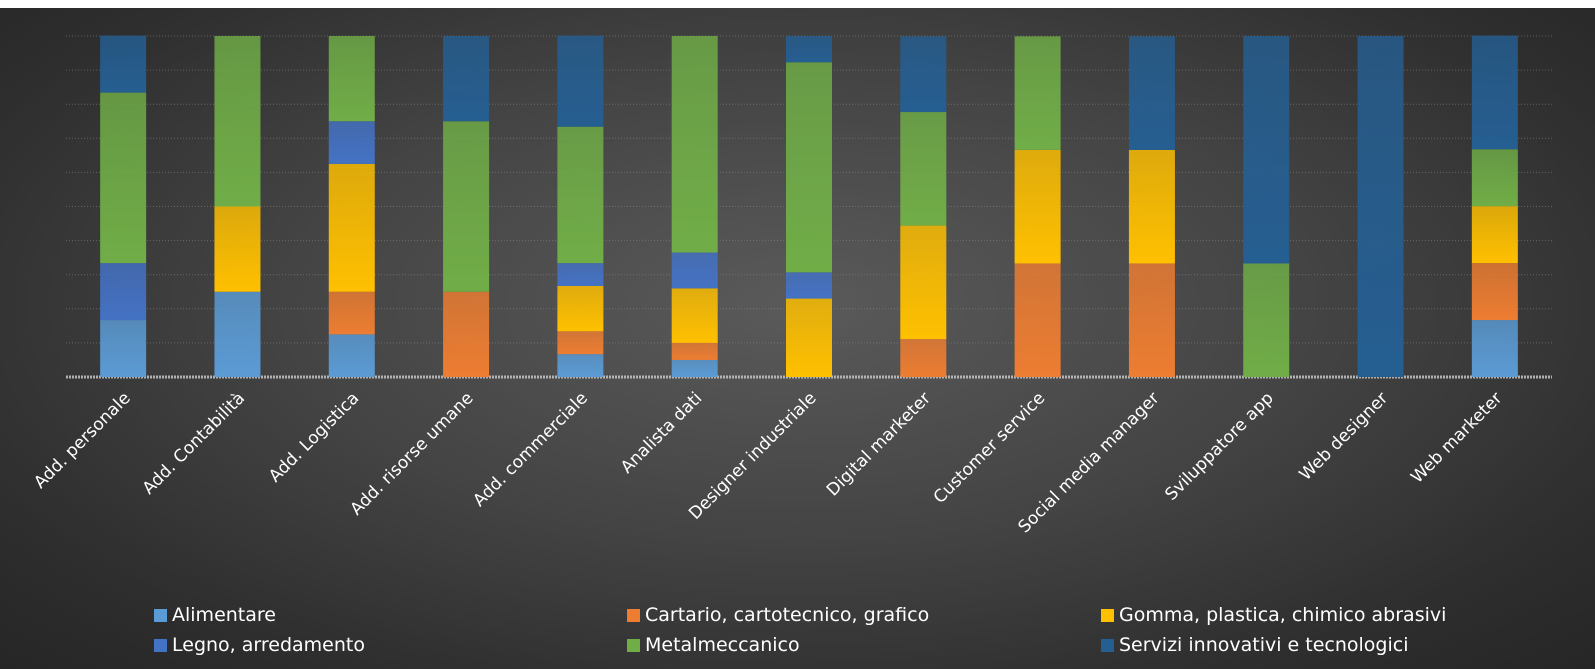  I want to click on category-label: Web designer, so click(1344, 436).